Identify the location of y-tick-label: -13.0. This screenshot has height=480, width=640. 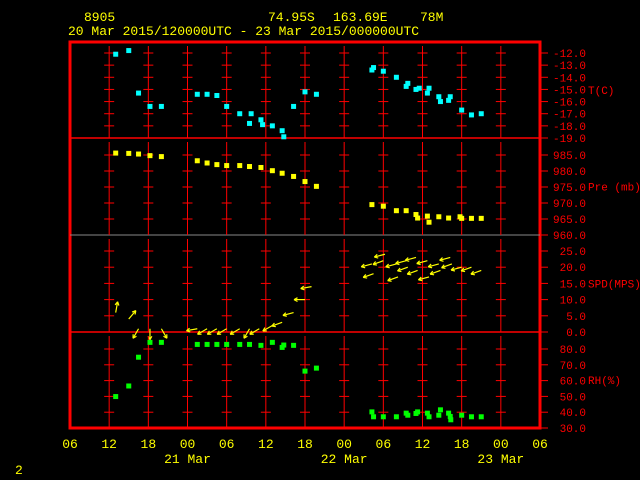
(569, 67).